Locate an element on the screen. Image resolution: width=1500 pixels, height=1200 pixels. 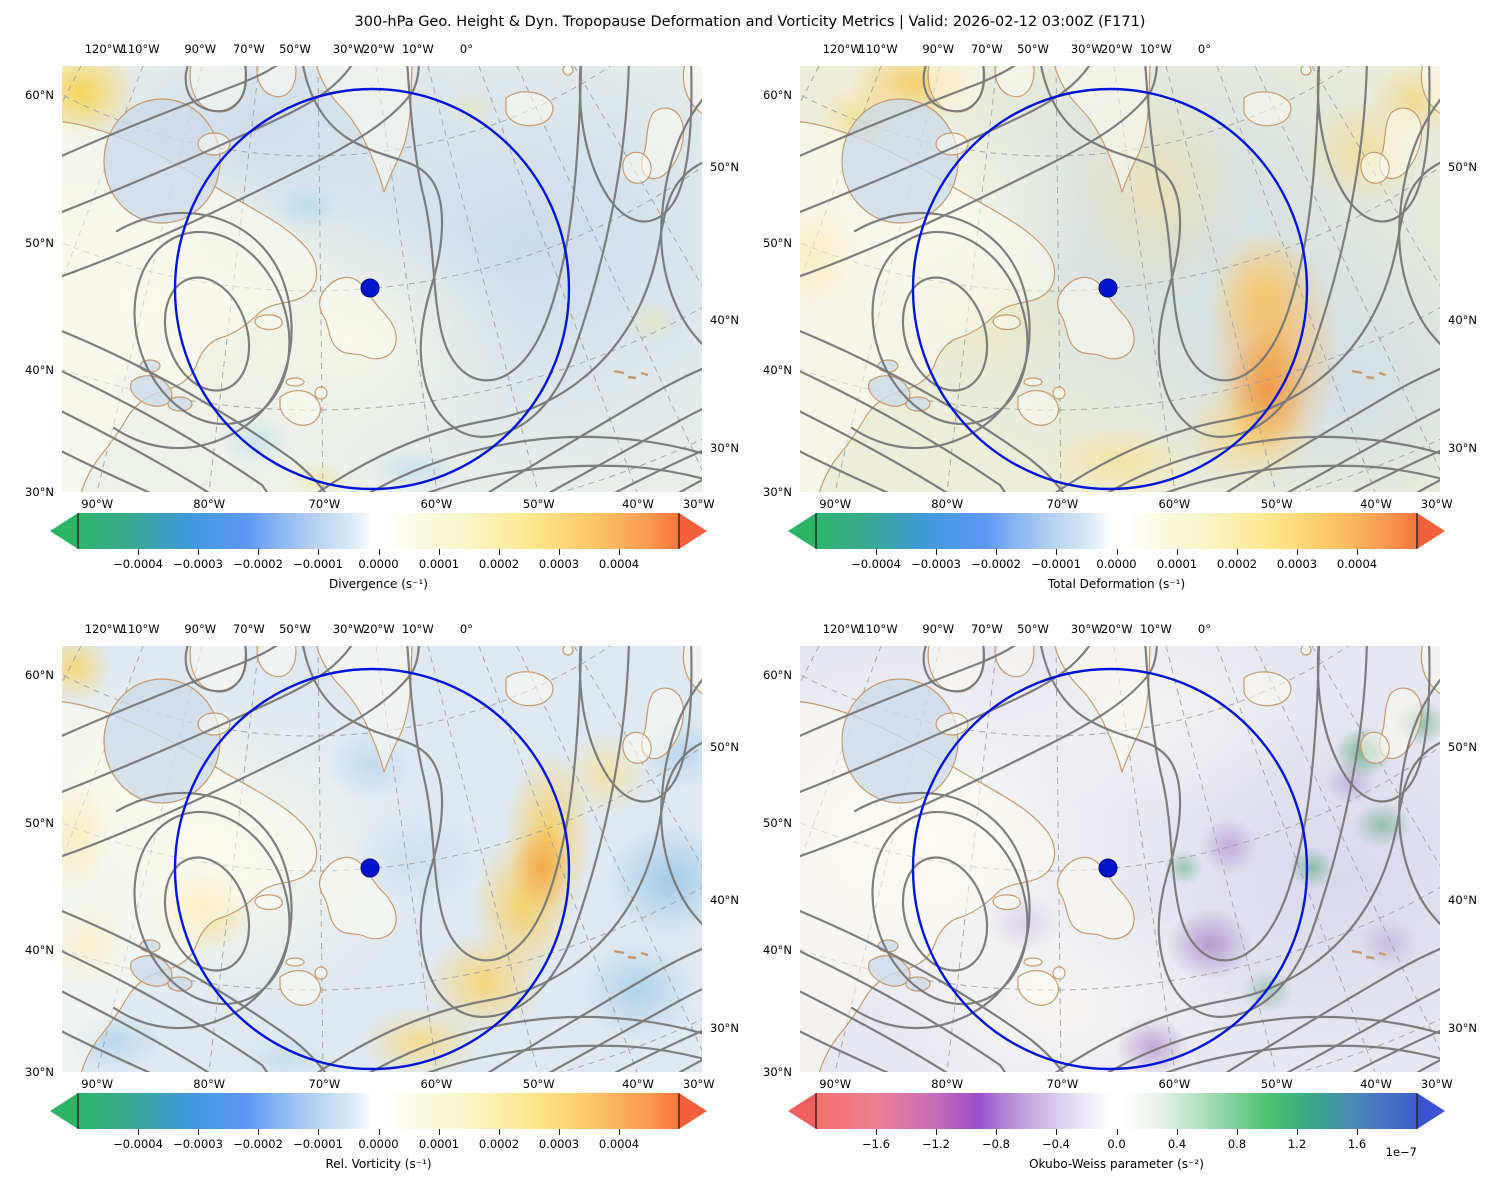
colorbar-tick-label: −1.2 is located at coordinates (936, 1144).